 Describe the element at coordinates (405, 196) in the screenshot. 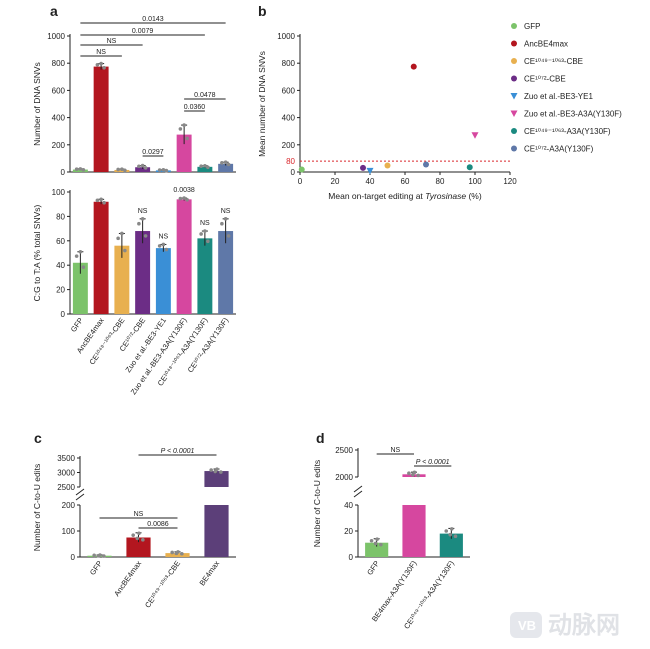

I see `x-axis-label: Mean on-target editing at Tyrosinase (%)` at that location.